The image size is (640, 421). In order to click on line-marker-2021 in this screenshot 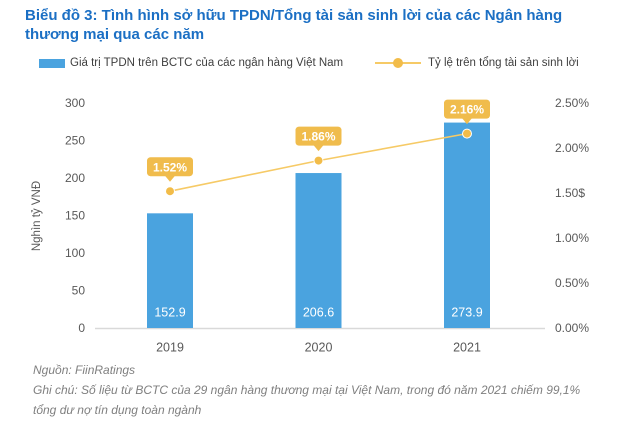, I will do `click(467, 133)`.